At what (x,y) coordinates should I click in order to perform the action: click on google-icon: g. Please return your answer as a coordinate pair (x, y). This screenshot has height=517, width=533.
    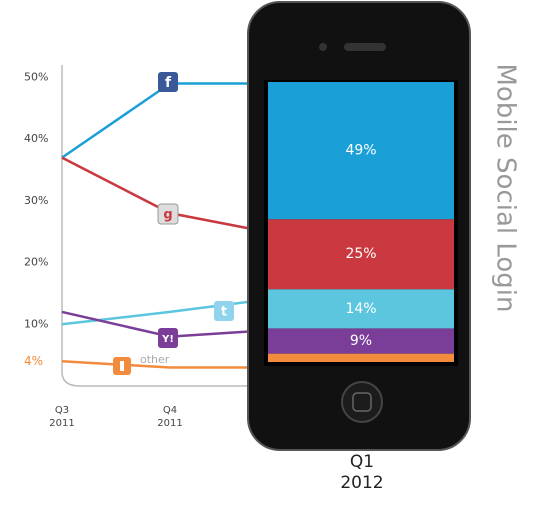
    Looking at the image, I should click on (168, 214).